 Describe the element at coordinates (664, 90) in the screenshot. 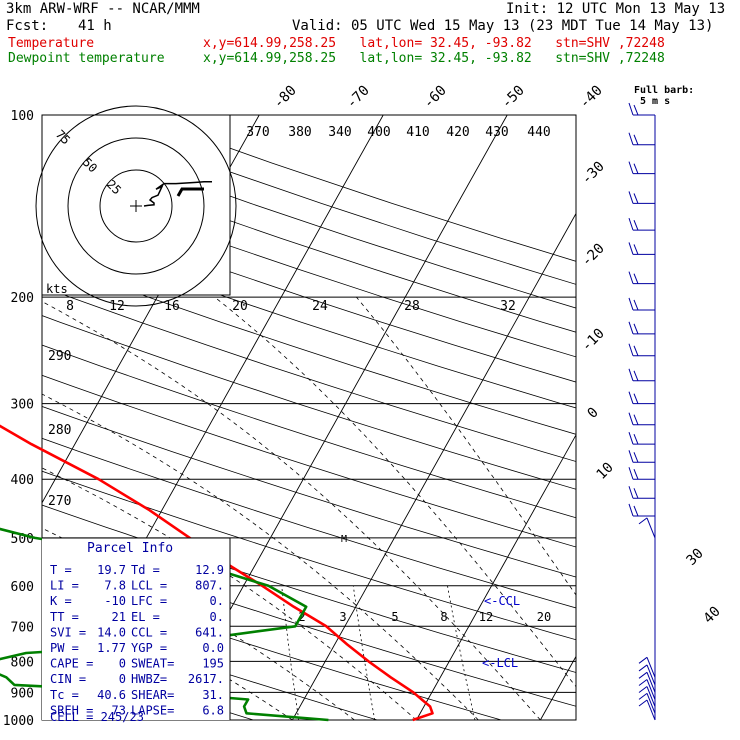

I see `barb-legend: Full barb:` at that location.